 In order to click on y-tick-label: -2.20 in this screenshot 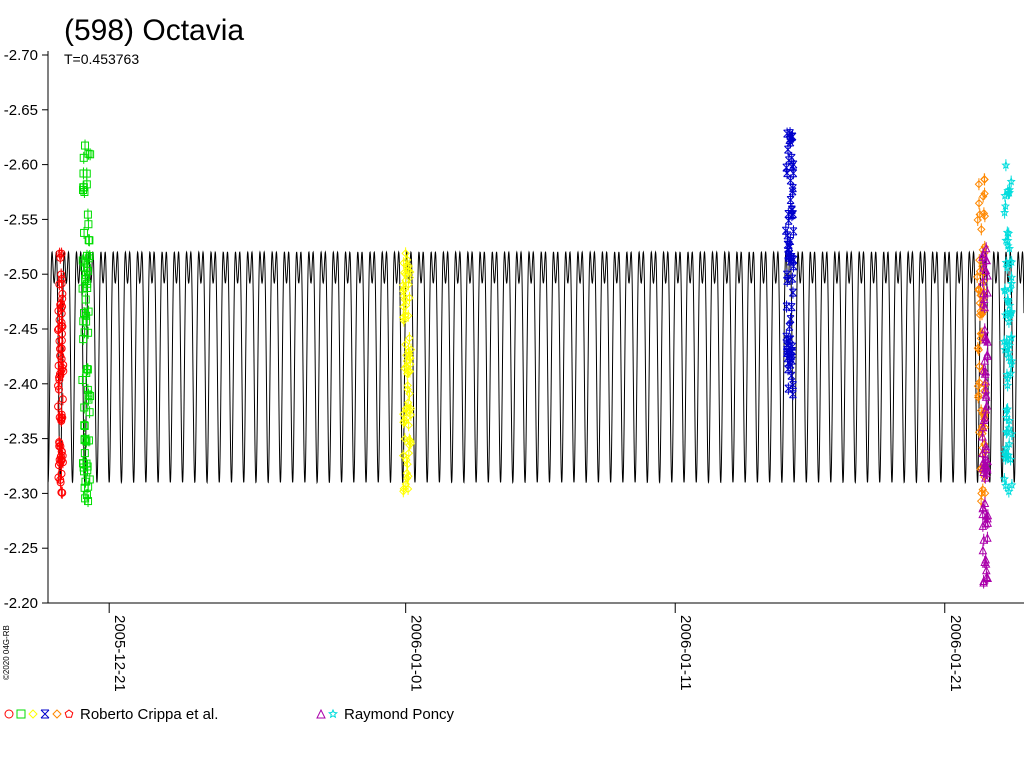, I will do `click(21, 603)`.